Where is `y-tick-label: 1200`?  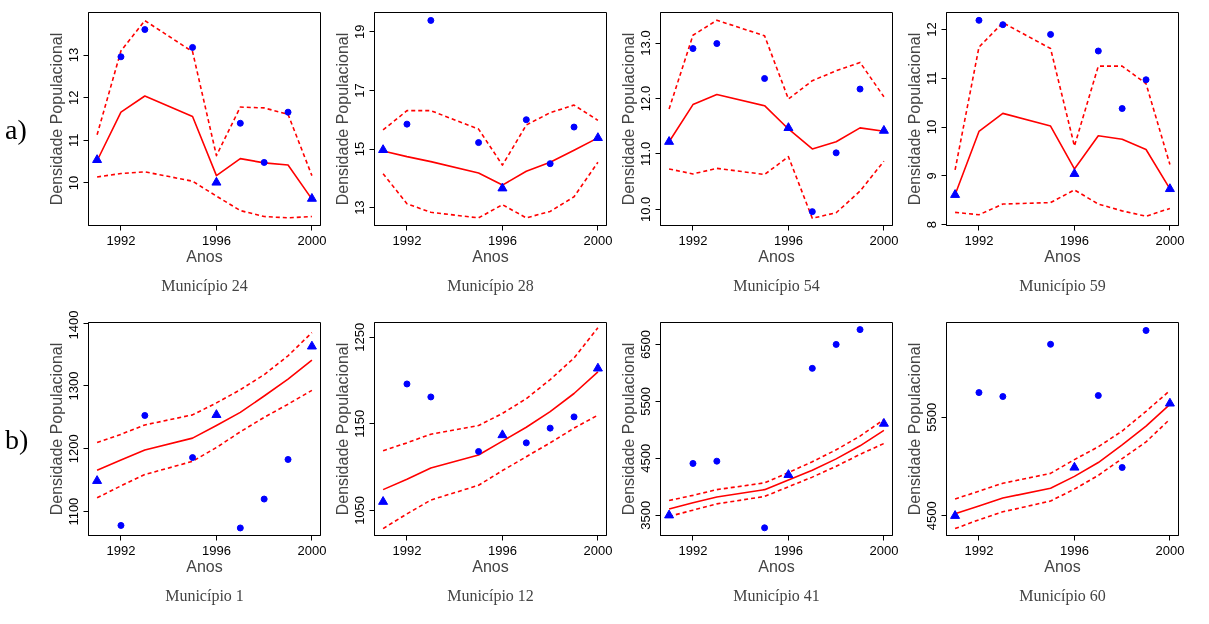 y-tick-label: 1200 is located at coordinates (74, 449).